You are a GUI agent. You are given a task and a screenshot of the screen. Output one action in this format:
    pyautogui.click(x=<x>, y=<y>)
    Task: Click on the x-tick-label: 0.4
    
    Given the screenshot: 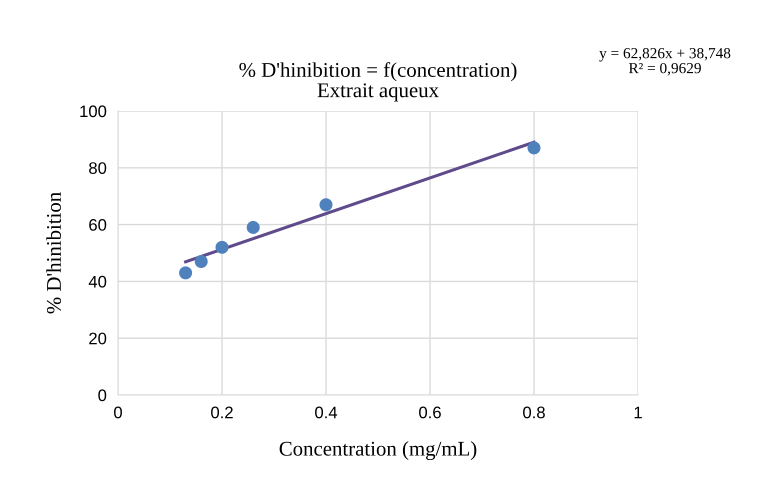 What is the action you would take?
    pyautogui.click(x=326, y=412)
    